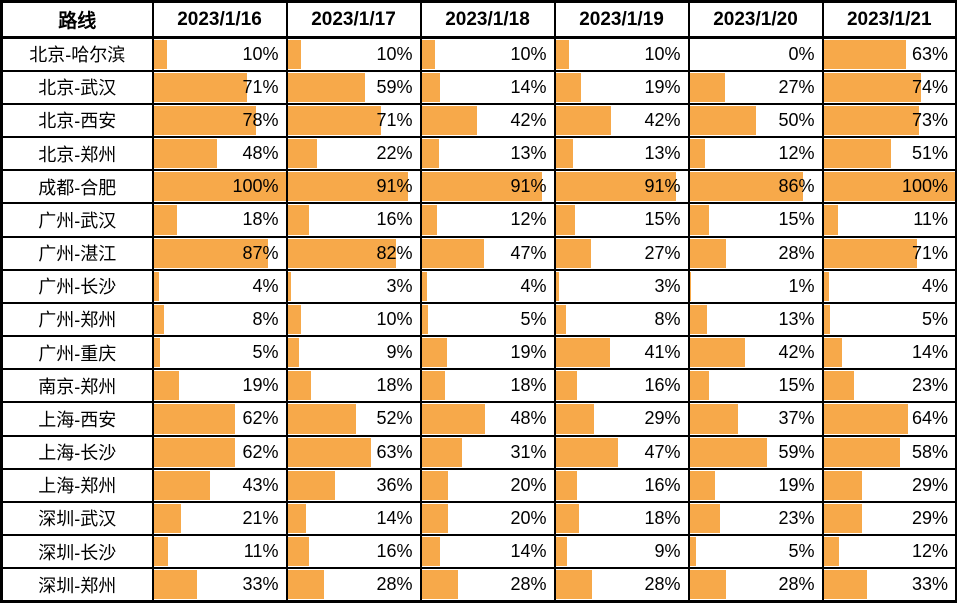  I want to click on occupancy-value: 47%, so click(528, 252).